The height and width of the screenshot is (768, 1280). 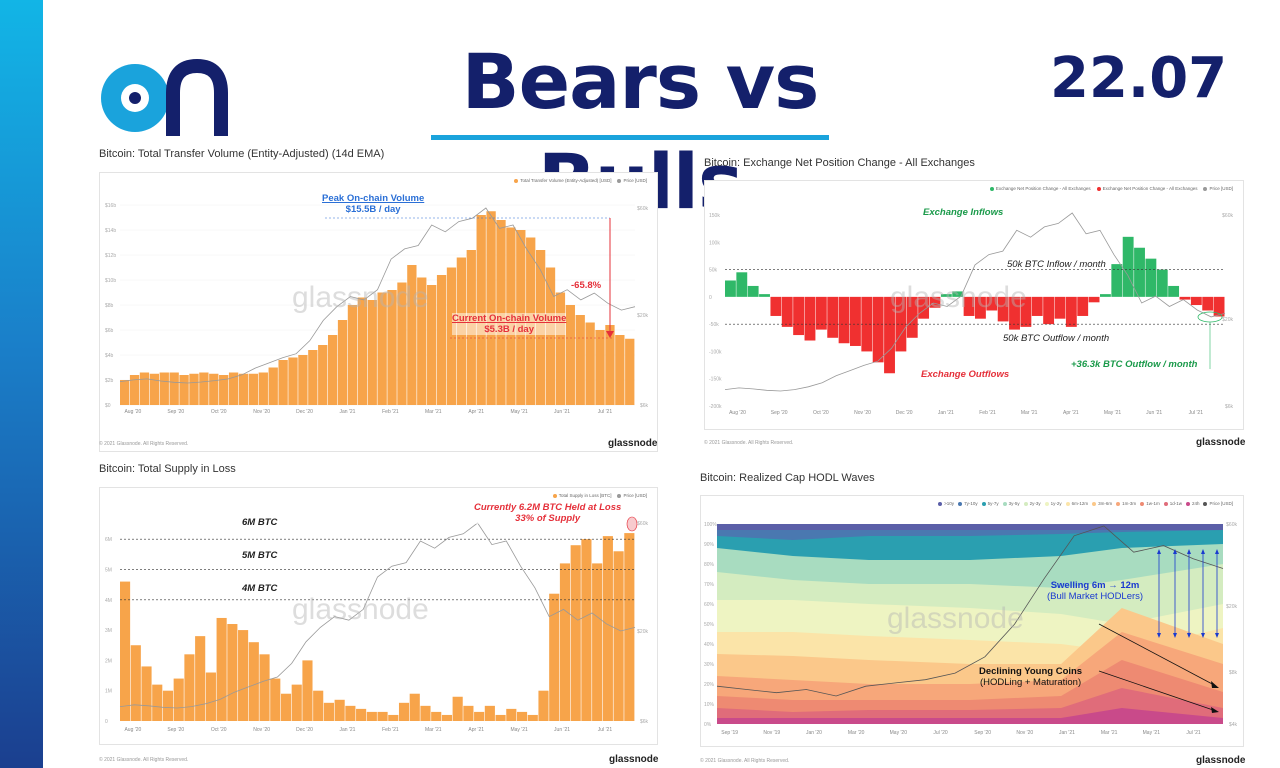 What do you see at coordinates (990, 503) in the screenshot?
I see `legend-item-2: 5y-7y` at bounding box center [990, 503].